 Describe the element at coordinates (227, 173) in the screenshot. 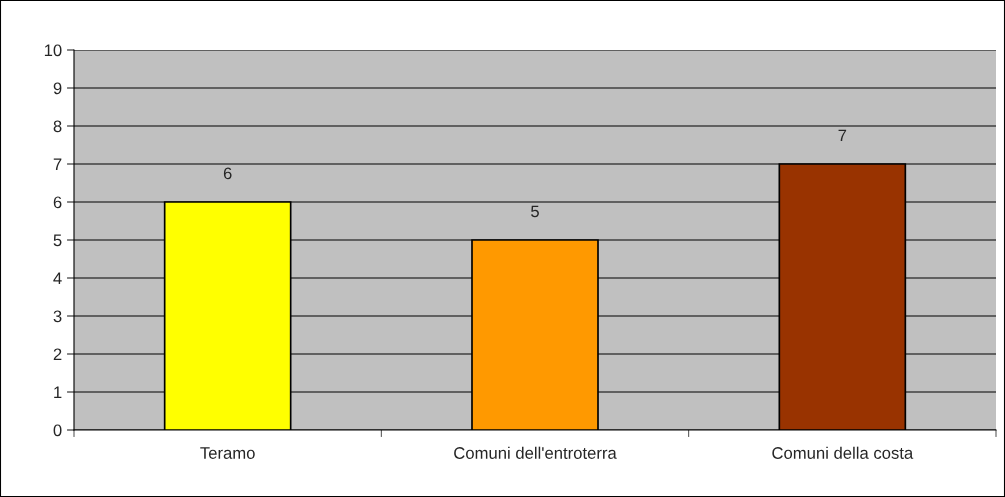

I see `data-label: 6` at that location.